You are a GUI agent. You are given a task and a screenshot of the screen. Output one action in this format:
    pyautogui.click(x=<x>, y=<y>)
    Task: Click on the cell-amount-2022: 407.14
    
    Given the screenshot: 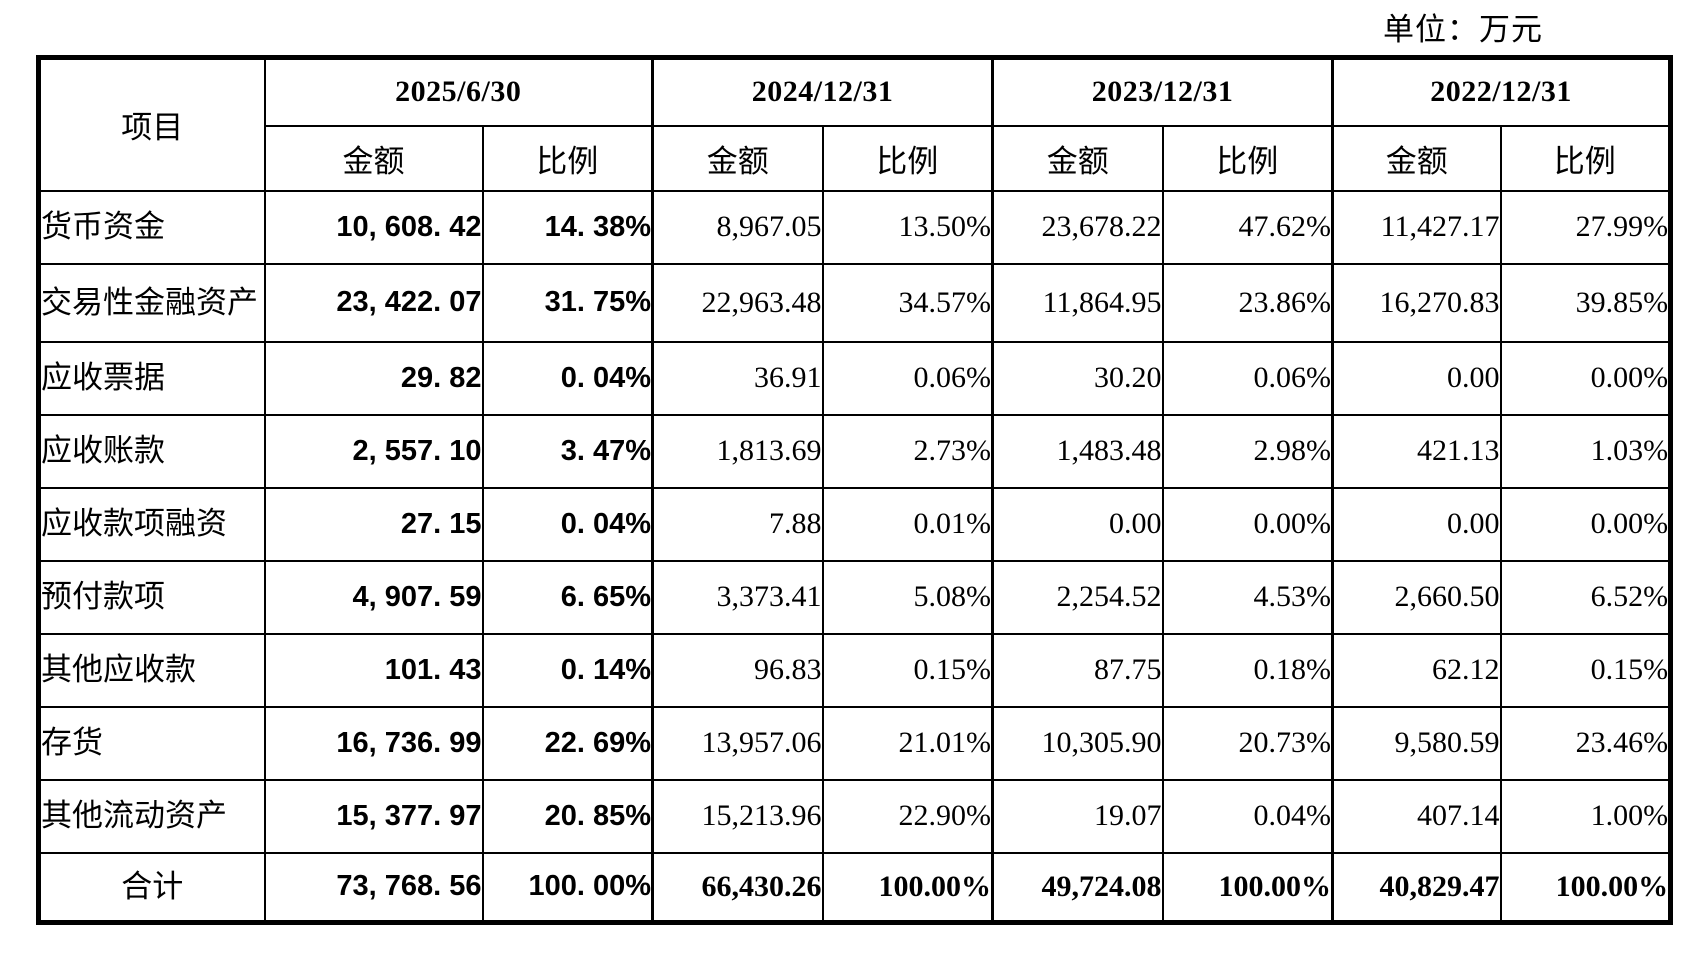 What is the action you would take?
    pyautogui.click(x=1416, y=816)
    